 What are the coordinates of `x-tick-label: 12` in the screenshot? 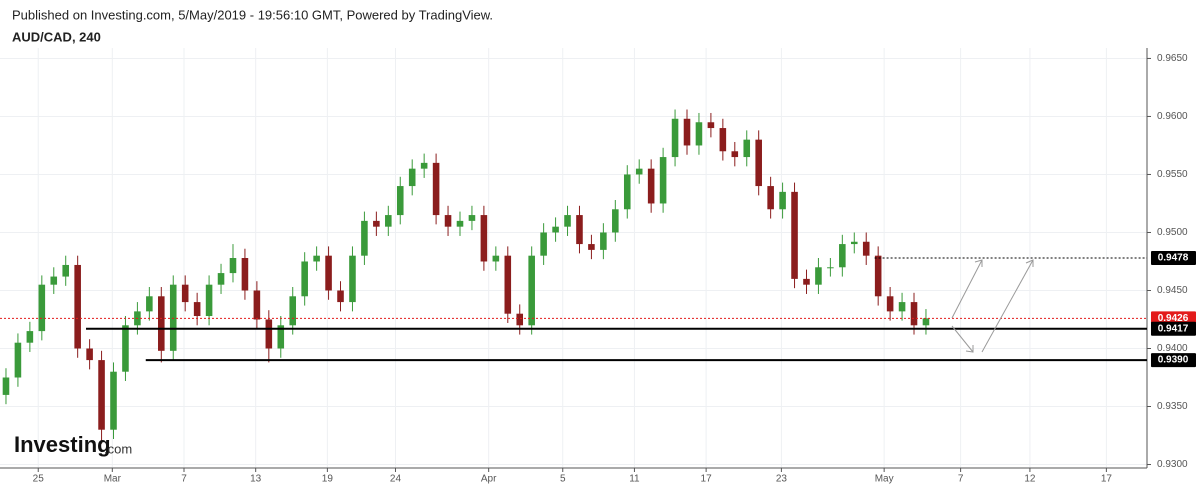 It's located at (1030, 479).